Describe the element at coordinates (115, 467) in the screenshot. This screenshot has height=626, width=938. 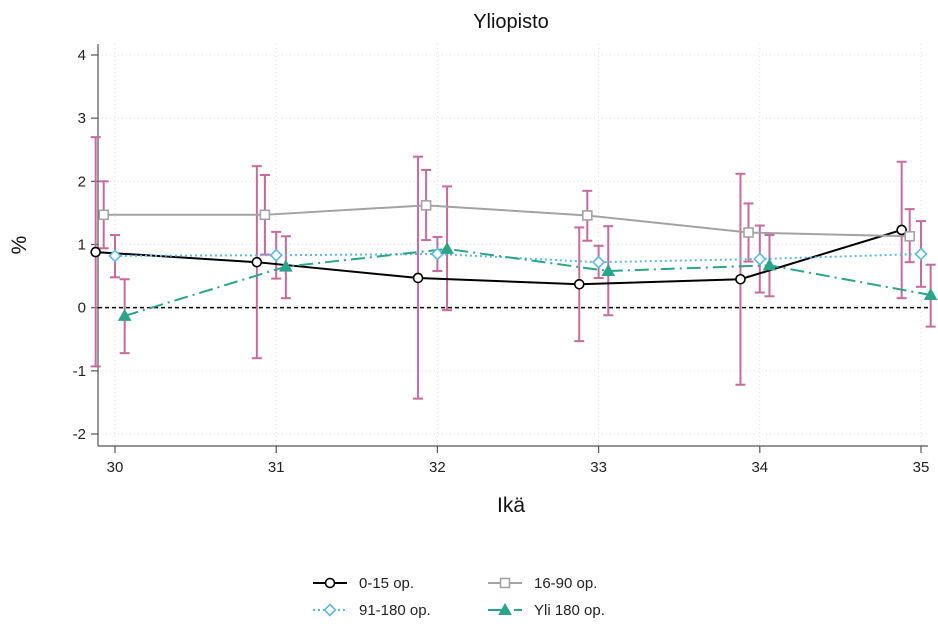
I see `x-tick-label-0: 30` at that location.